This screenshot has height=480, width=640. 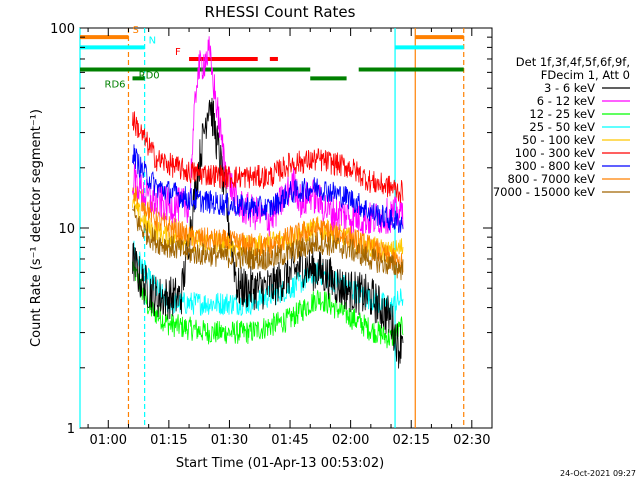 What do you see at coordinates (573, 62) in the screenshot?
I see `legend-header-0: Det 1f,3f,4f,5f,6f,9f,` at bounding box center [573, 62].